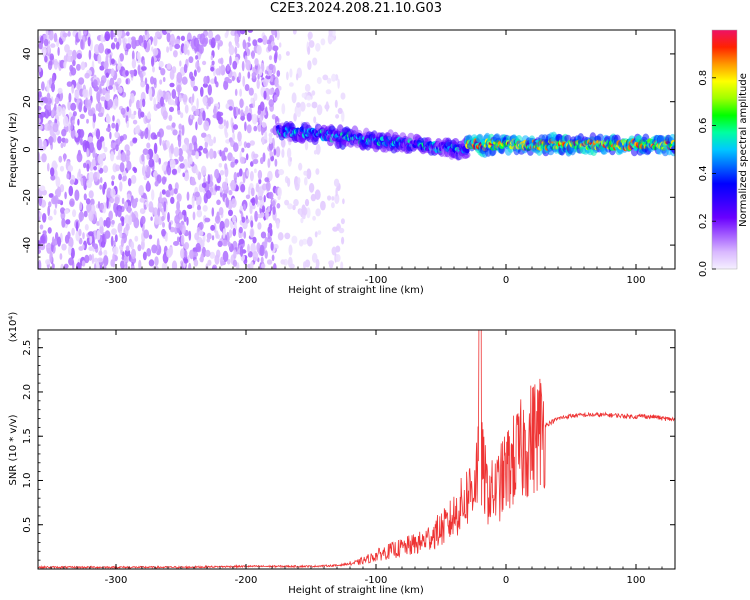  What do you see at coordinates (27, 392) in the screenshot?
I see `y-tick-label: 2.0` at bounding box center [27, 392].